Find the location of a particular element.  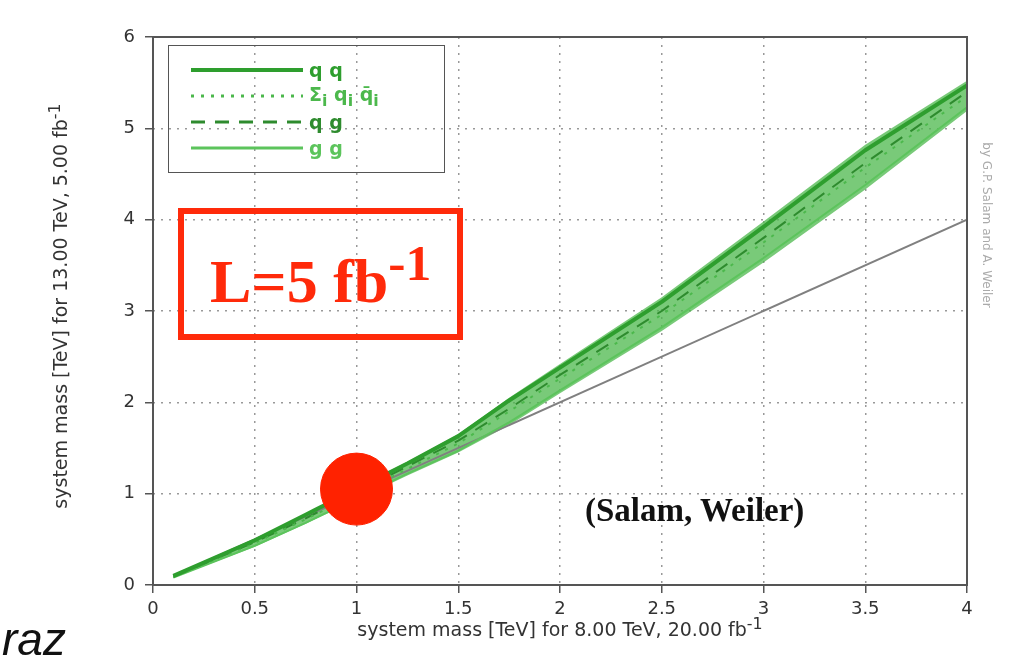

text: g g is located at coordinates (326, 148).